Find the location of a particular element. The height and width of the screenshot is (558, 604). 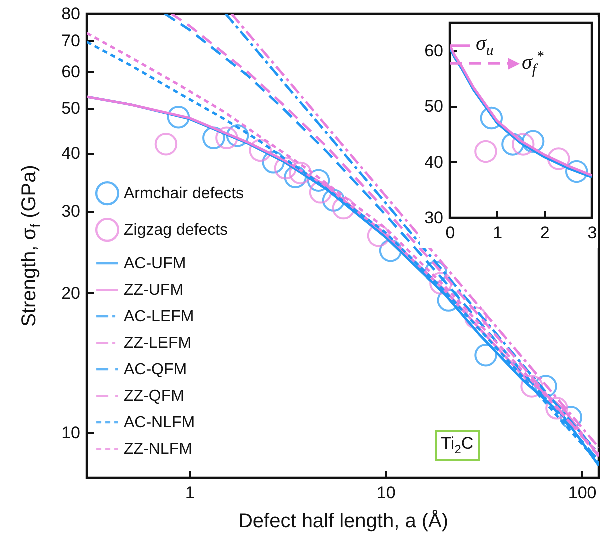

x-tick-label: 100 is located at coordinates (582, 493).